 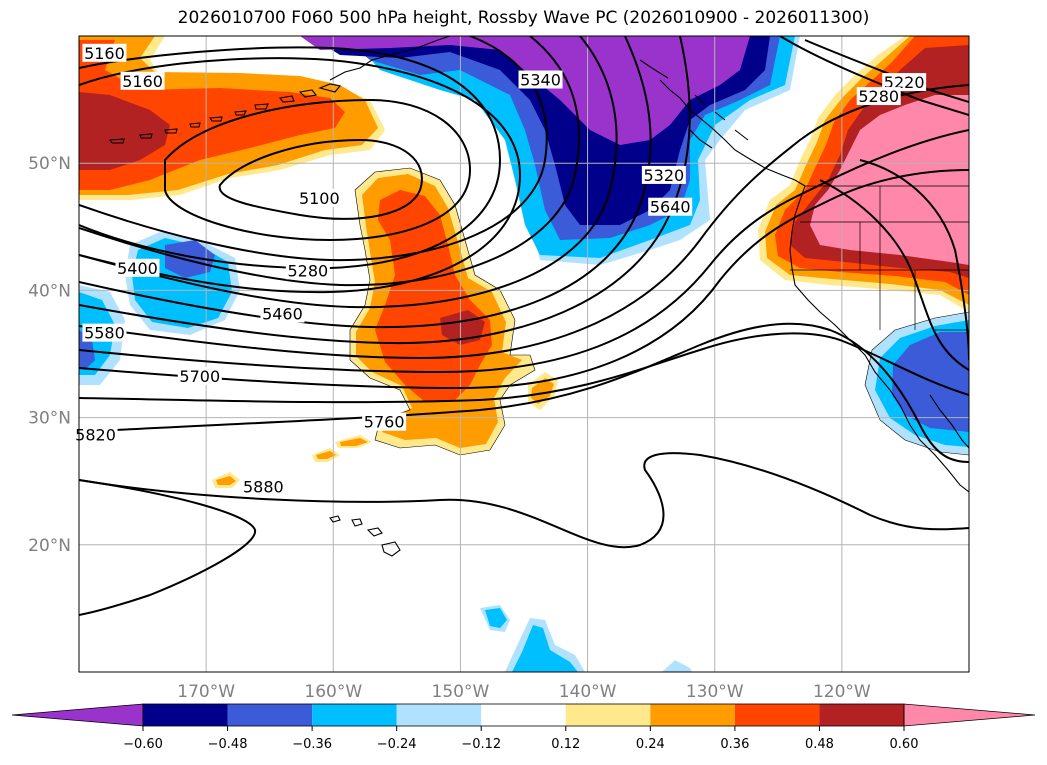 I want to click on contour-label: 5700, so click(x=199, y=376).